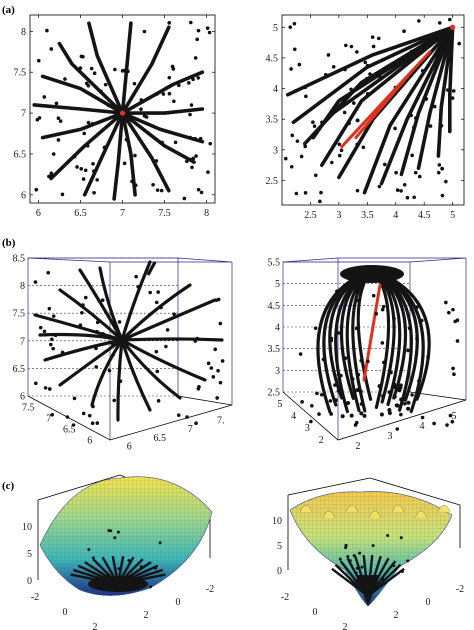 This screenshot has height=630, width=474. What do you see at coordinates (29, 554) in the screenshot?
I see `z-tick-label: 5` at bounding box center [29, 554].